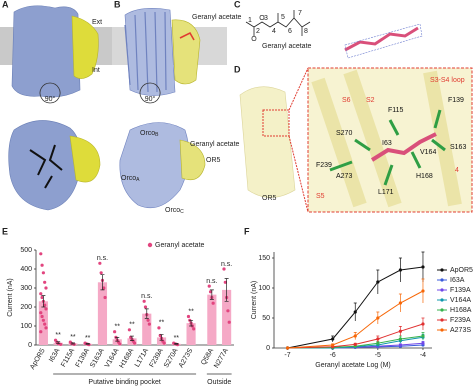 This screenshot has height=389, width=474. I want to click on ligand, so click(187, 36).